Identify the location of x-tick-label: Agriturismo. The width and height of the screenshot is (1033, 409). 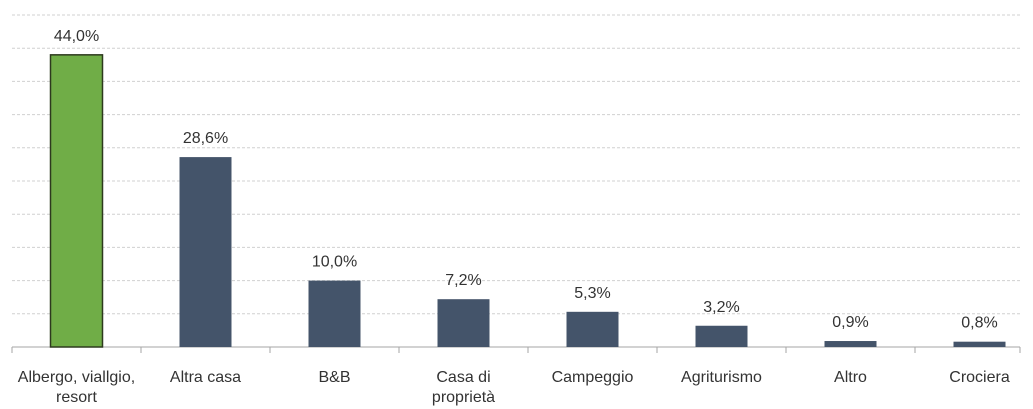
(721, 377).